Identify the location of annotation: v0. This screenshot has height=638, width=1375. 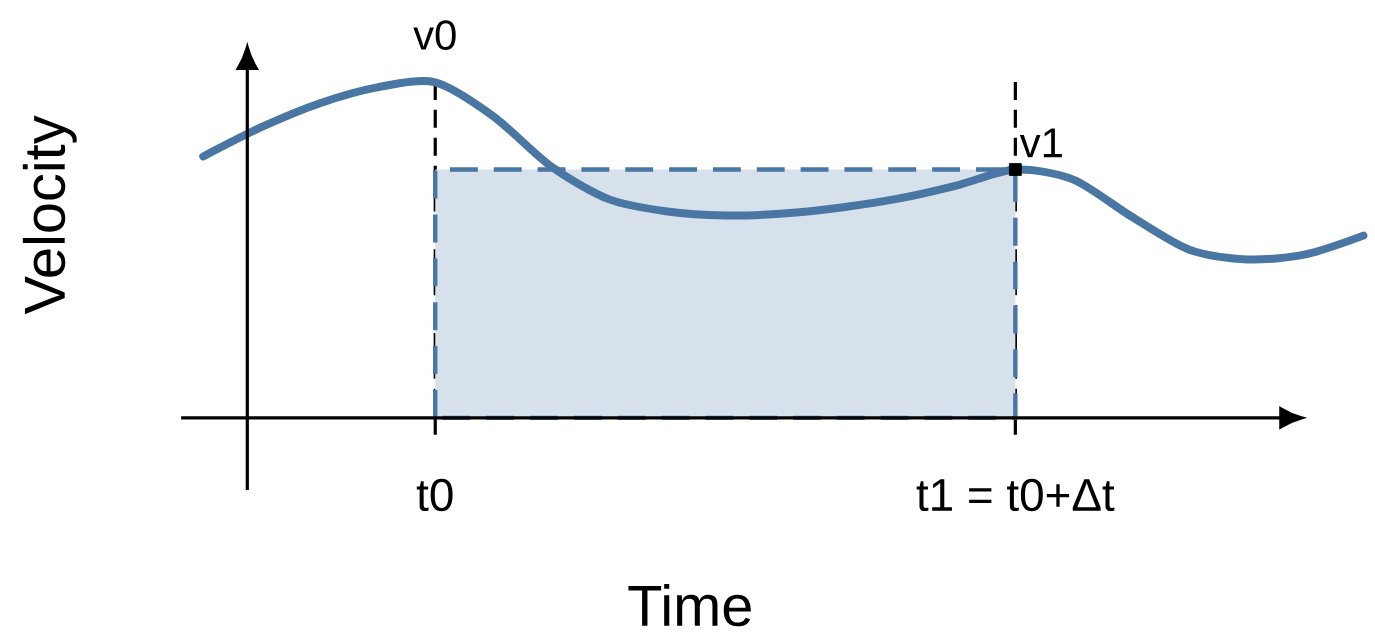
(434, 35).